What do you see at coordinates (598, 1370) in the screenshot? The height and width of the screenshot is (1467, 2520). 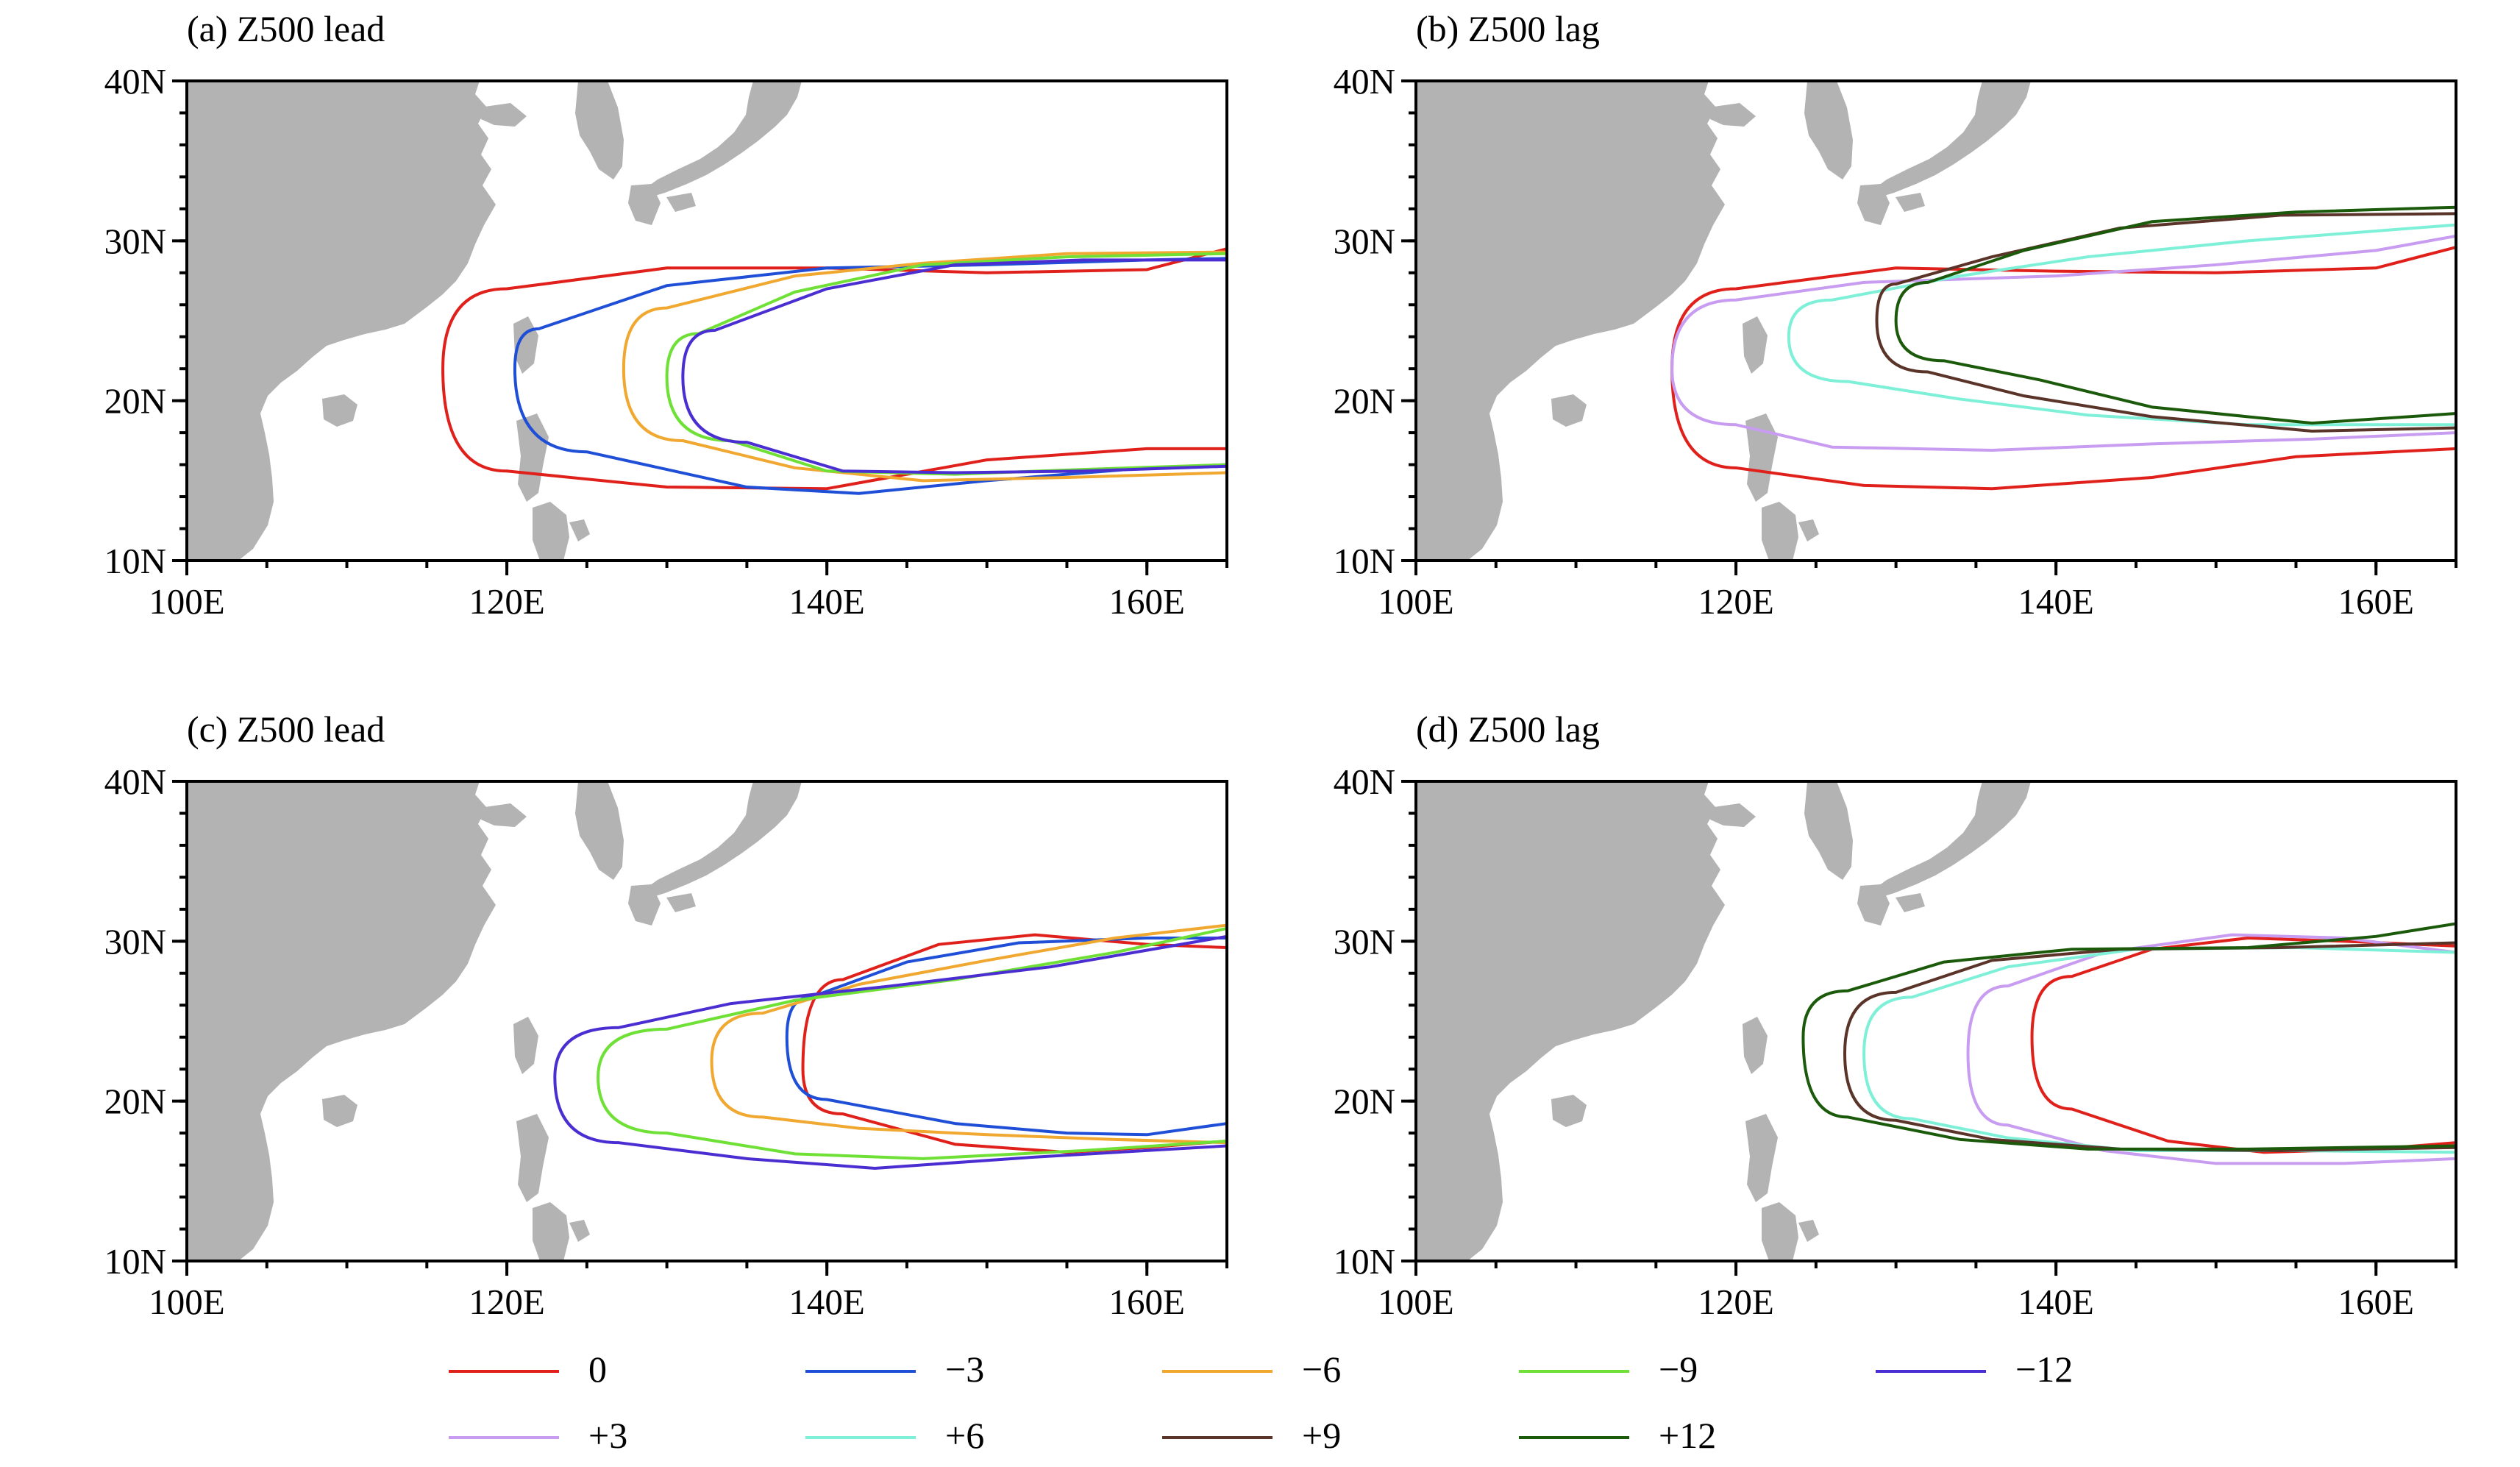 I see `legend-label-0: 0` at bounding box center [598, 1370].